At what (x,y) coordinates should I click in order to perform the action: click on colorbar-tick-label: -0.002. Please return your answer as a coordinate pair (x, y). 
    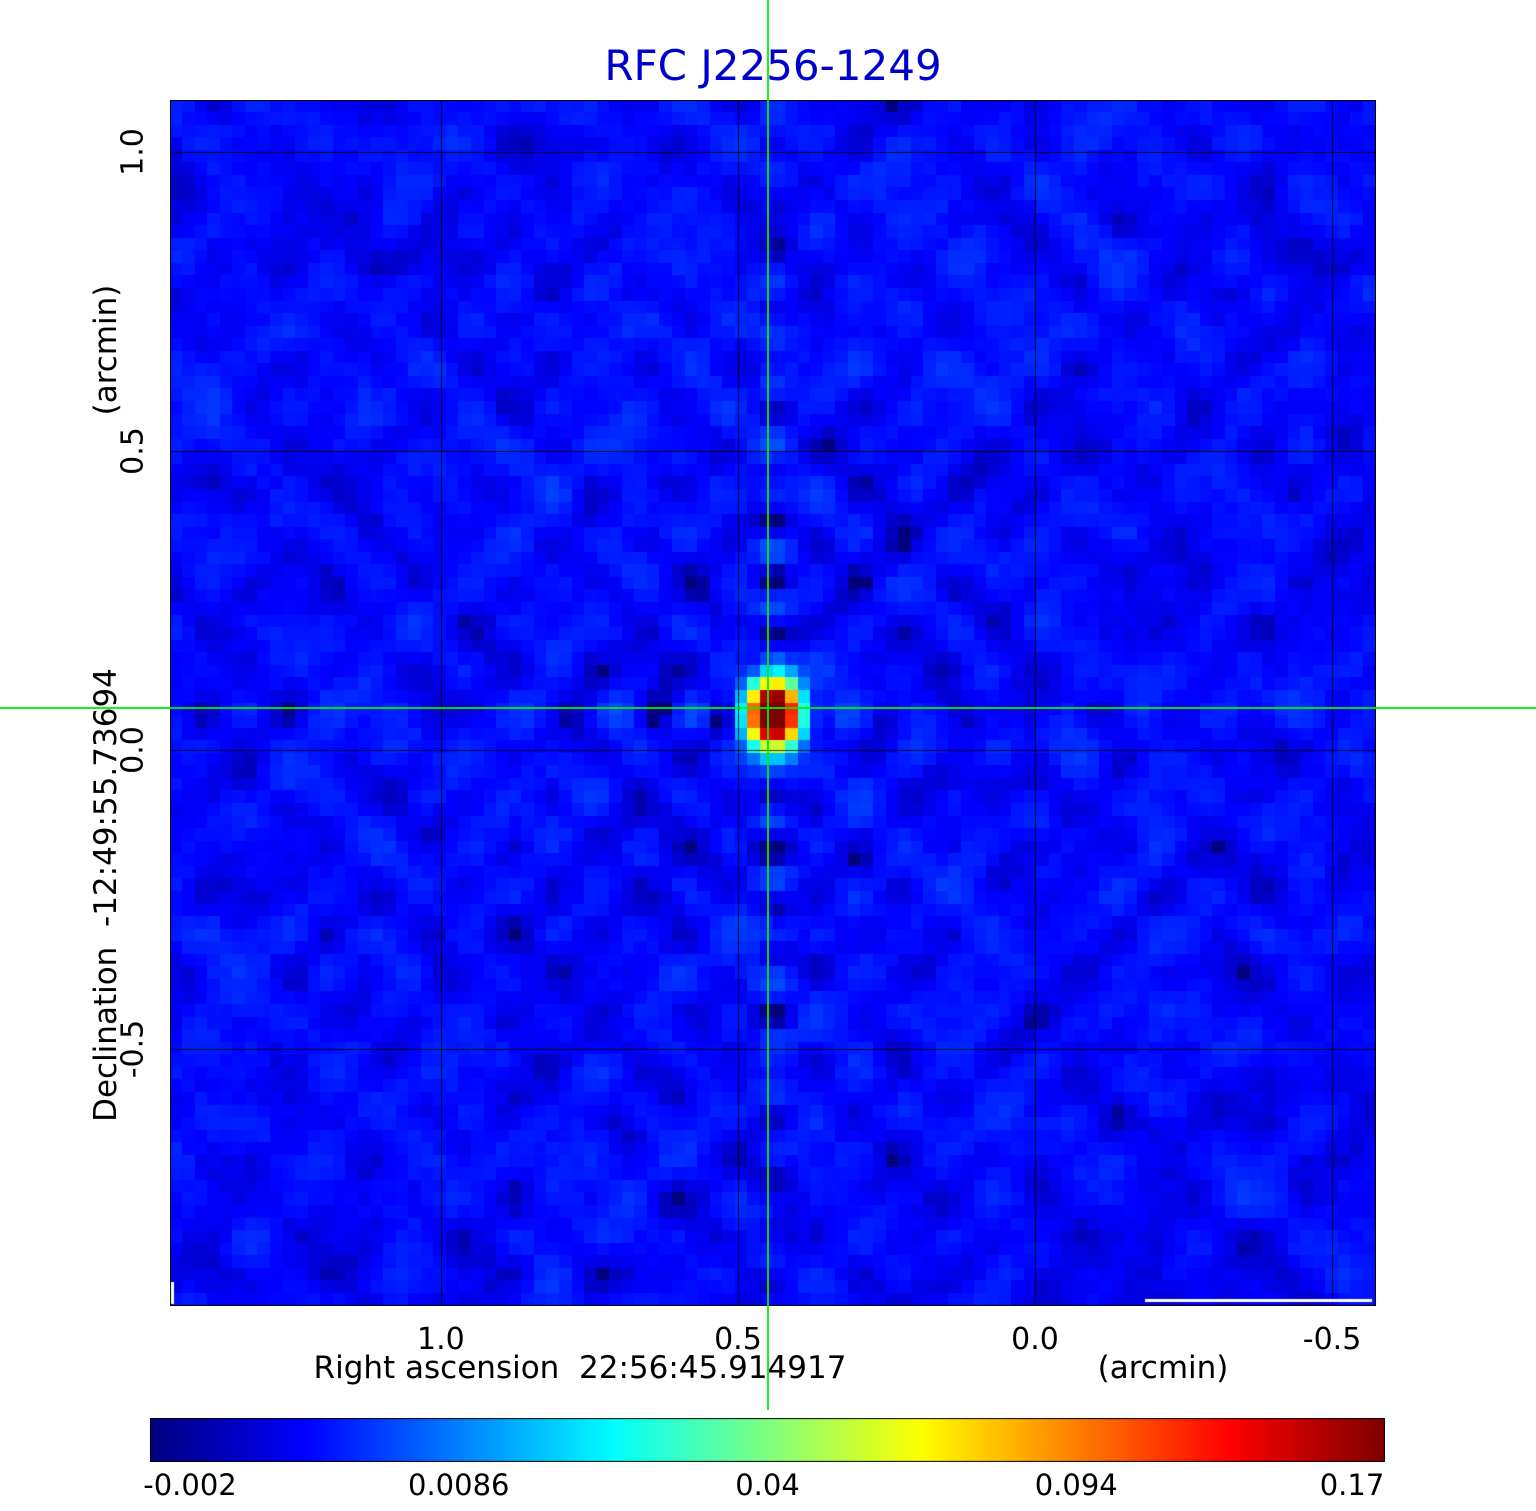
    Looking at the image, I should click on (190, 1485).